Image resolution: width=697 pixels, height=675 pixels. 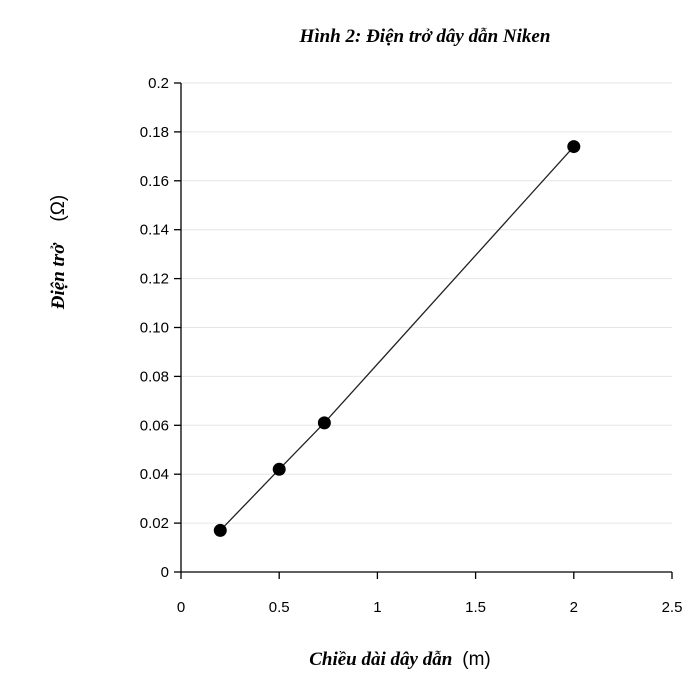 What do you see at coordinates (476, 659) in the screenshot?
I see `x-axis-unit: (m)` at bounding box center [476, 659].